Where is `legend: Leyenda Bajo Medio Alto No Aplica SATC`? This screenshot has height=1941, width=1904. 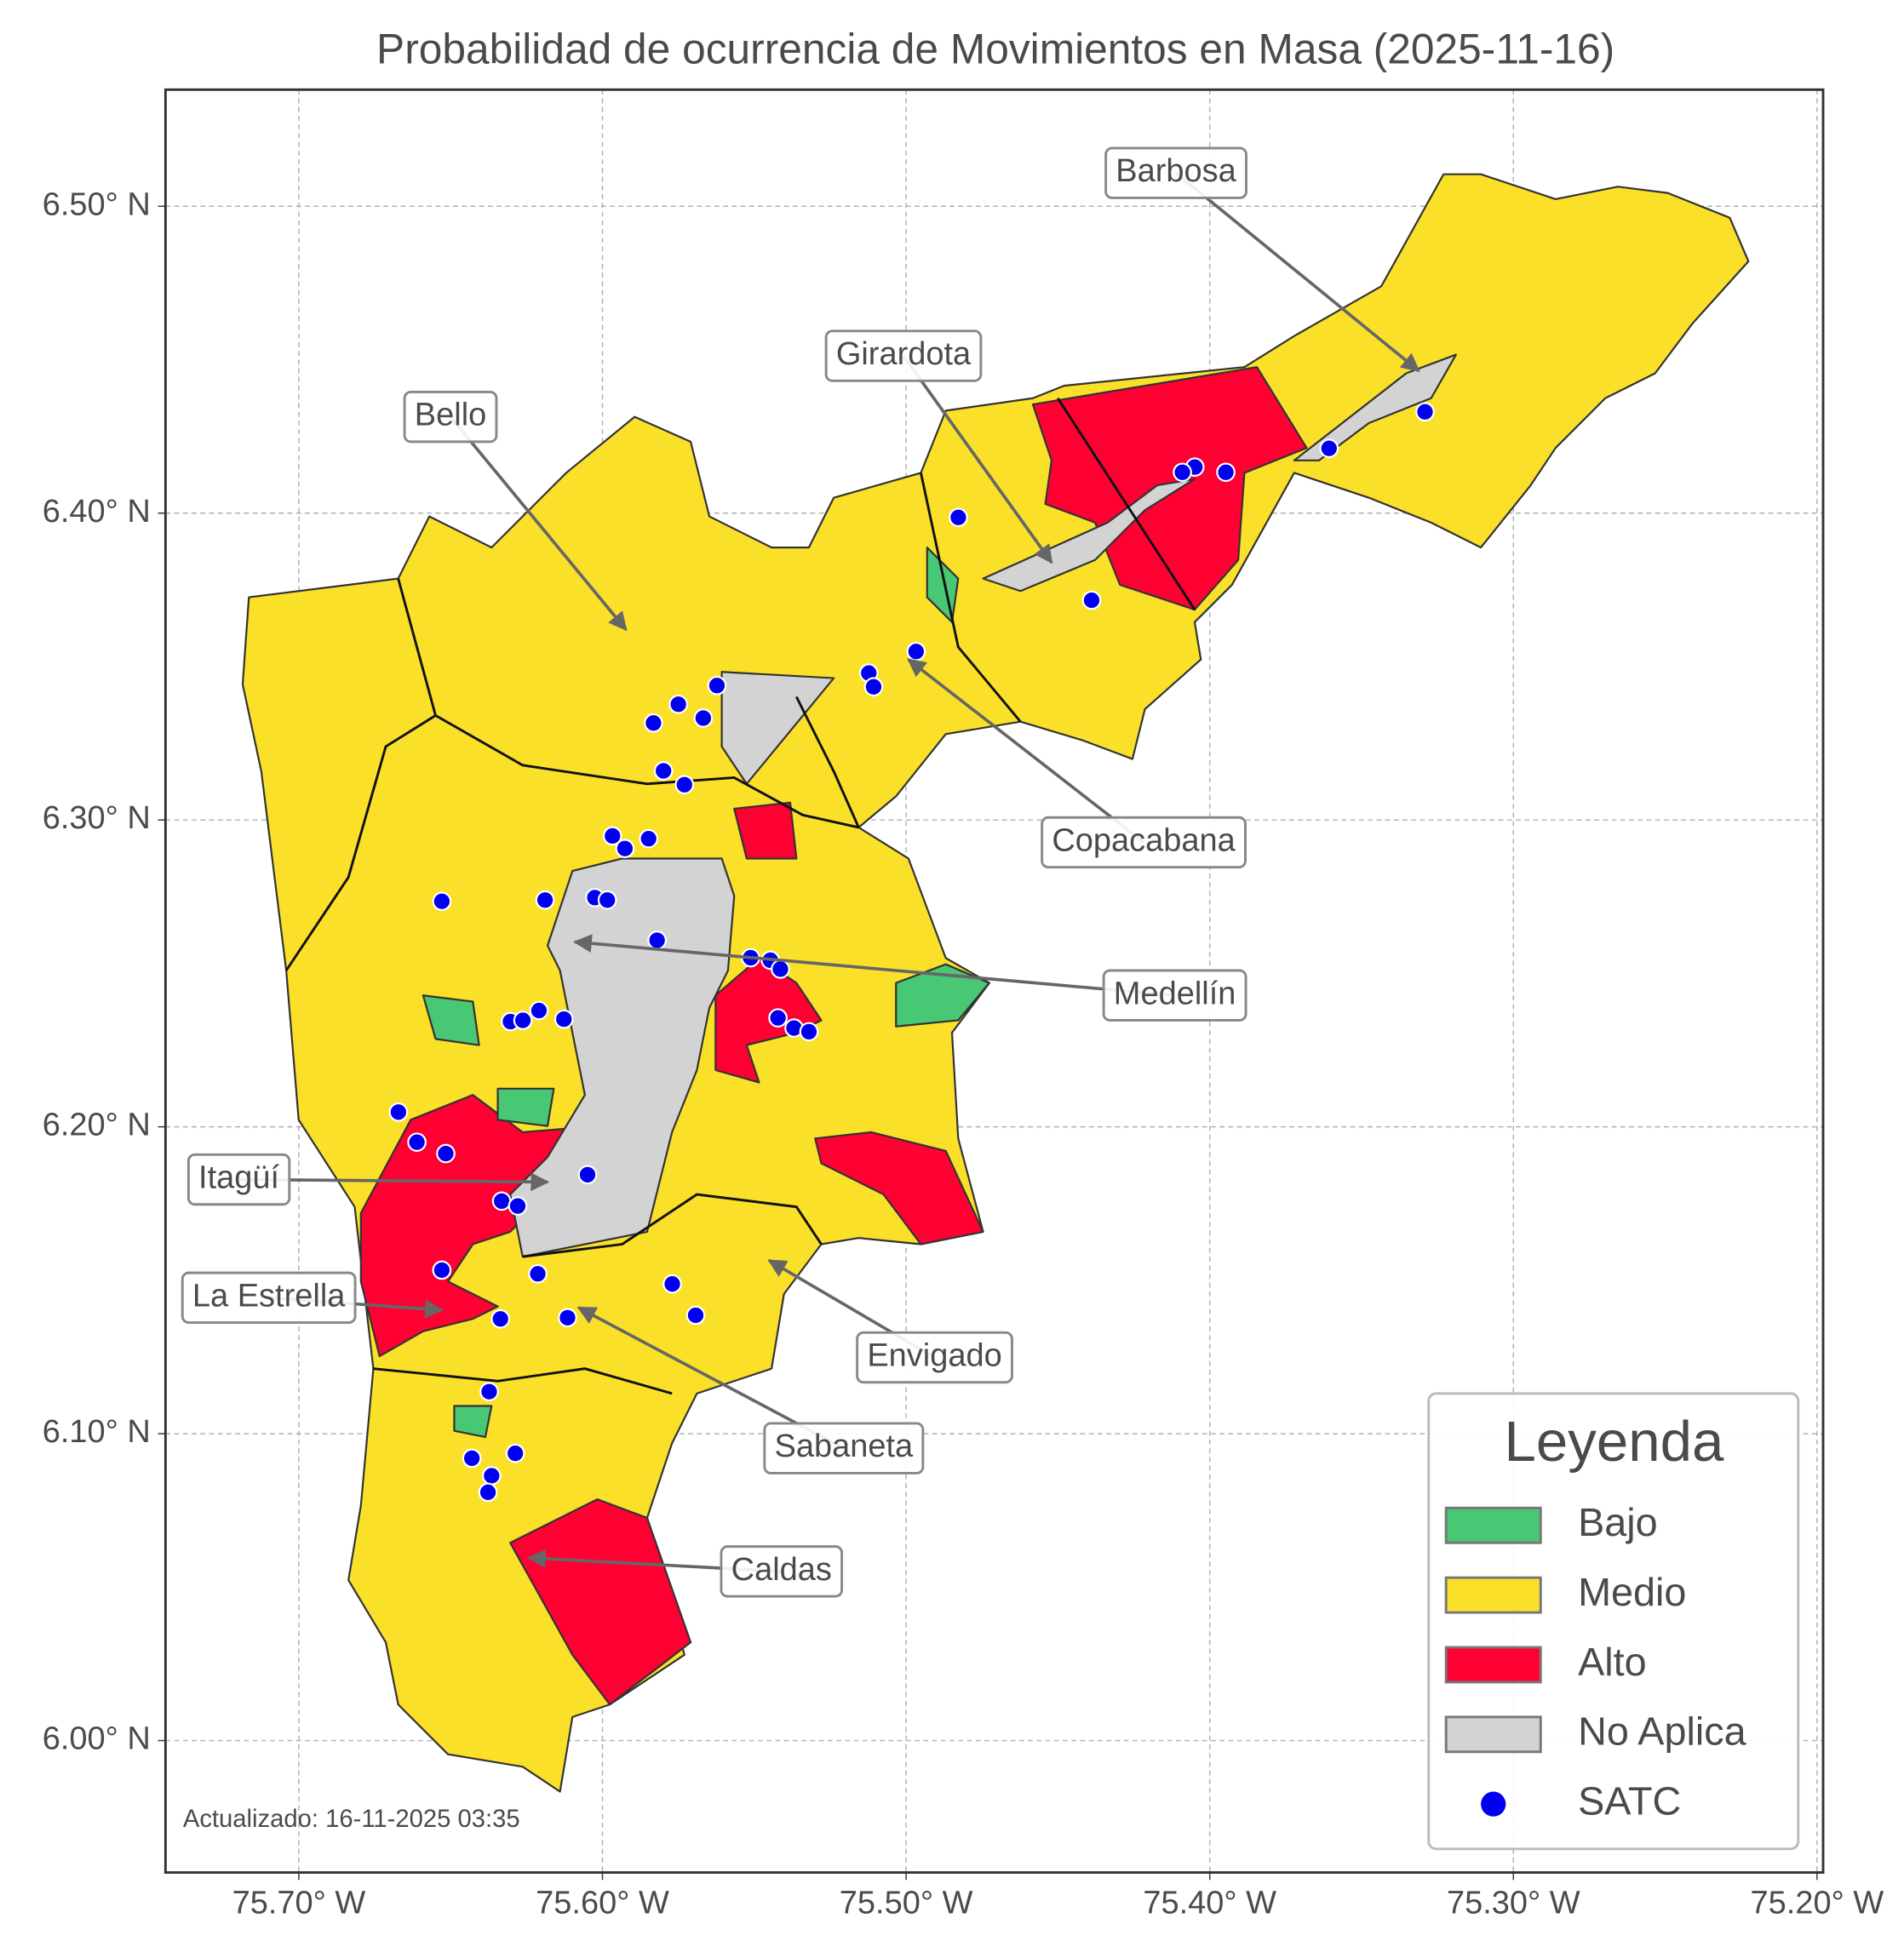
legend: Leyenda Bajo Medio Alto No Aplica SATC is located at coordinates (1613, 1621).